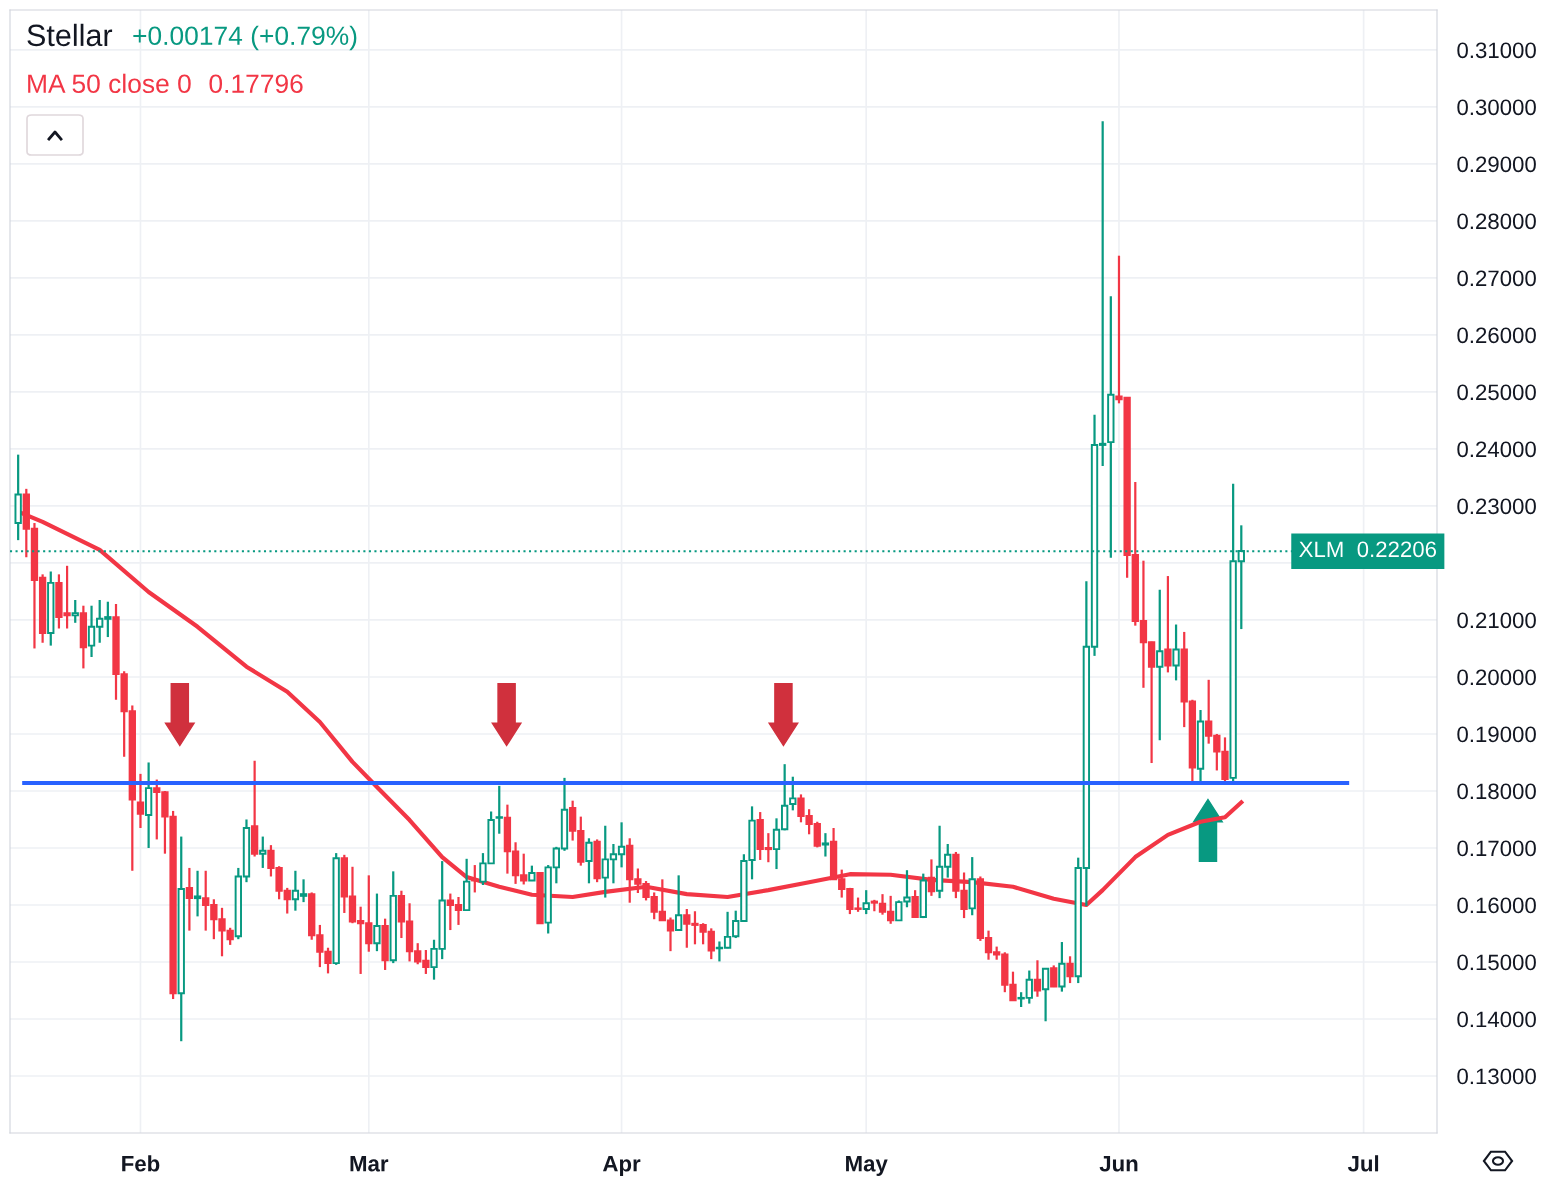  What do you see at coordinates (1496, 1076) in the screenshot?
I see `y-tick-label: 0.13000` at bounding box center [1496, 1076].